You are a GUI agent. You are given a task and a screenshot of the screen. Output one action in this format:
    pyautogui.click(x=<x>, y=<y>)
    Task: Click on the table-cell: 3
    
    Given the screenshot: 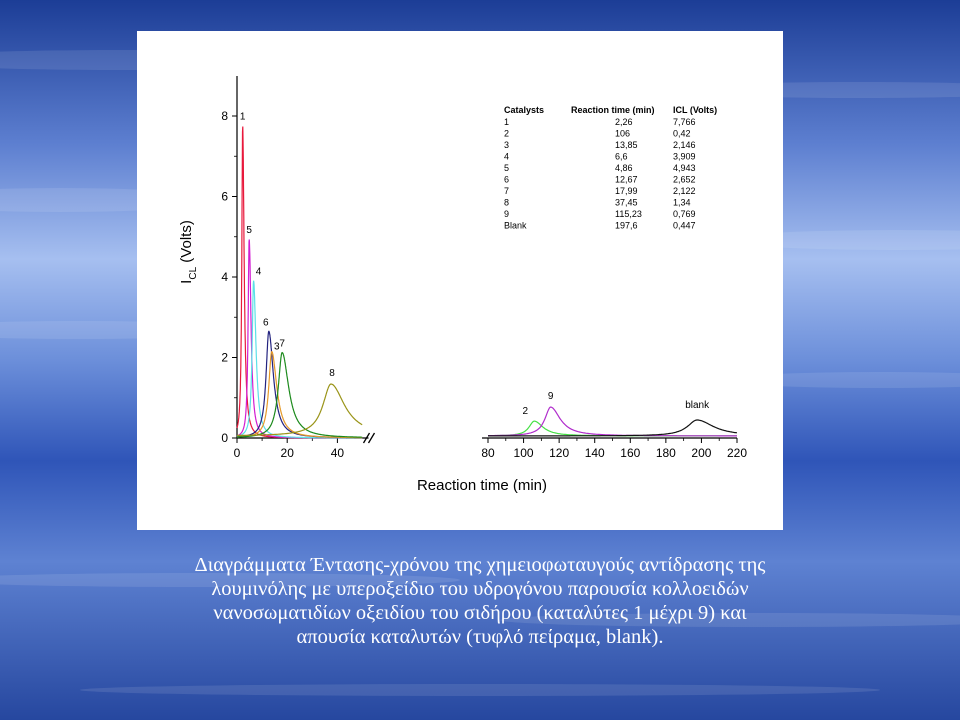 What is the action you would take?
    pyautogui.click(x=506, y=145)
    